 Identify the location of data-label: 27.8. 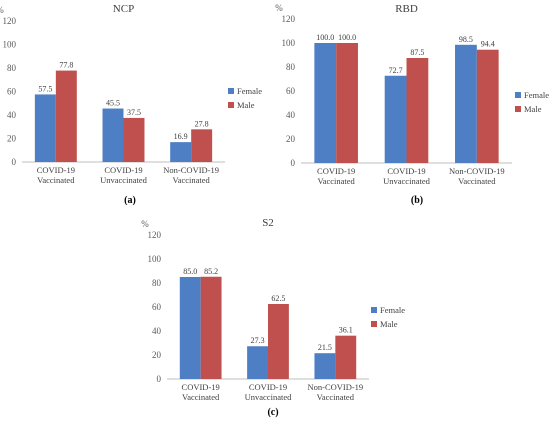
(202, 123).